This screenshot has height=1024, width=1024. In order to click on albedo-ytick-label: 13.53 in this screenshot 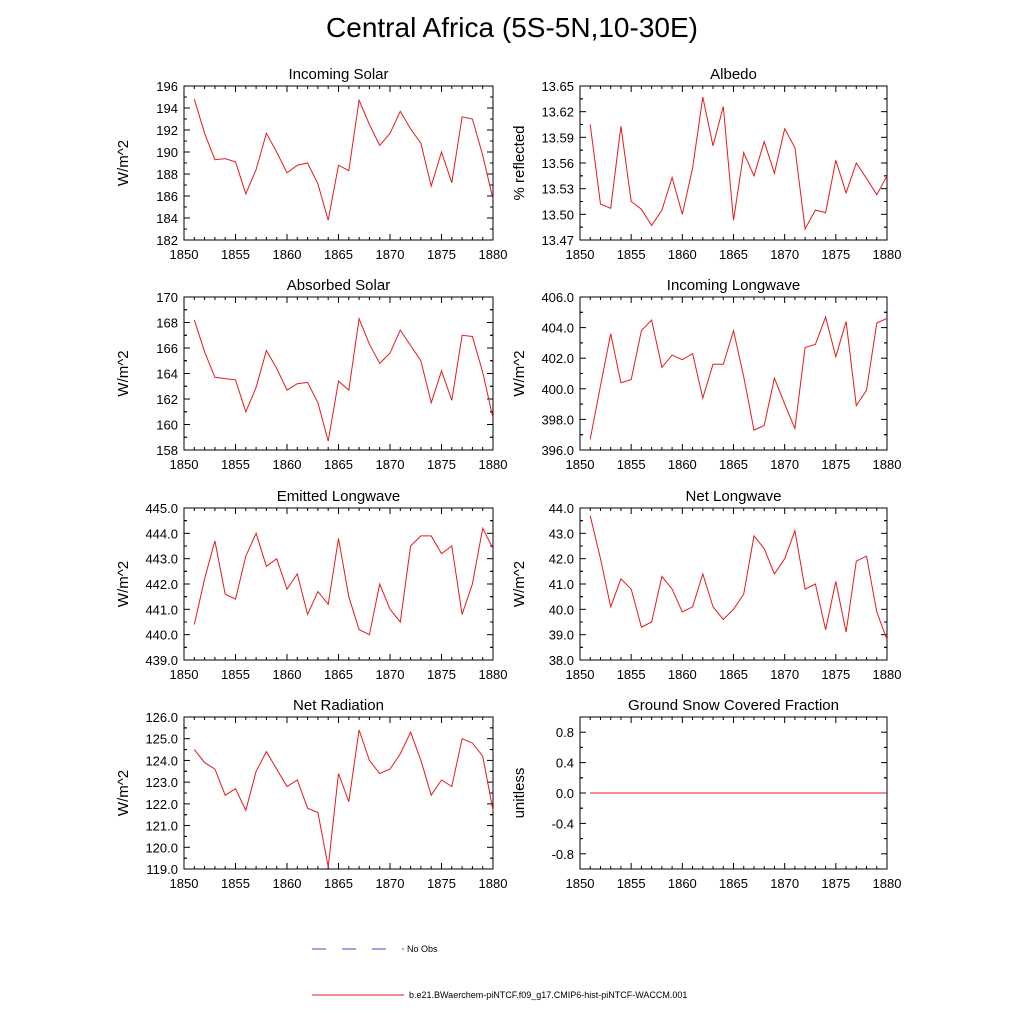, I will do `click(557, 189)`.